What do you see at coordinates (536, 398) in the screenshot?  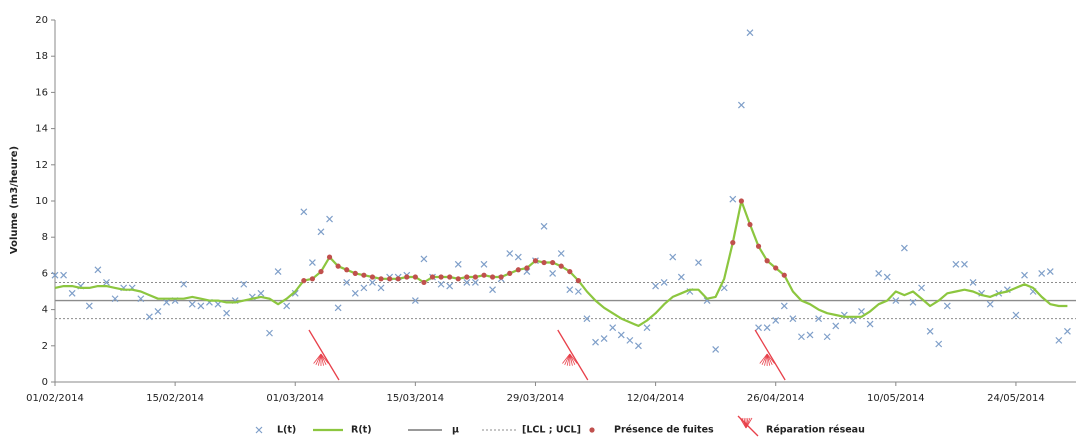 I see `x-tick-label: 29/03/2014` at bounding box center [536, 398].